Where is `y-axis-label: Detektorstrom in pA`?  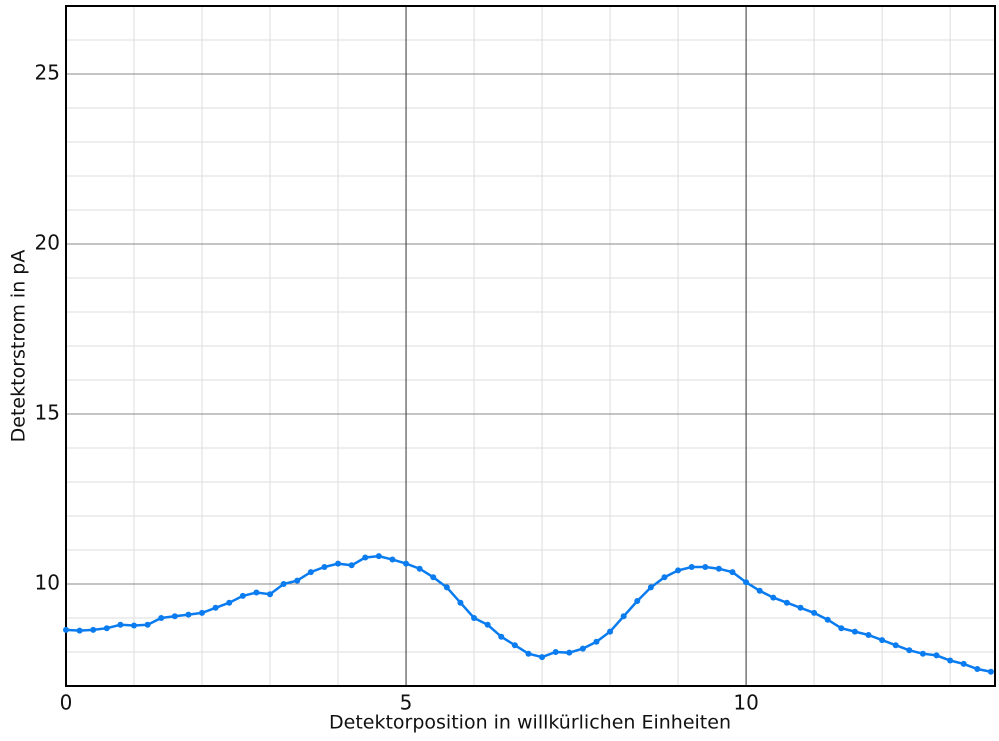
y-axis-label: Detektorstrom in pA is located at coordinates (19, 346).